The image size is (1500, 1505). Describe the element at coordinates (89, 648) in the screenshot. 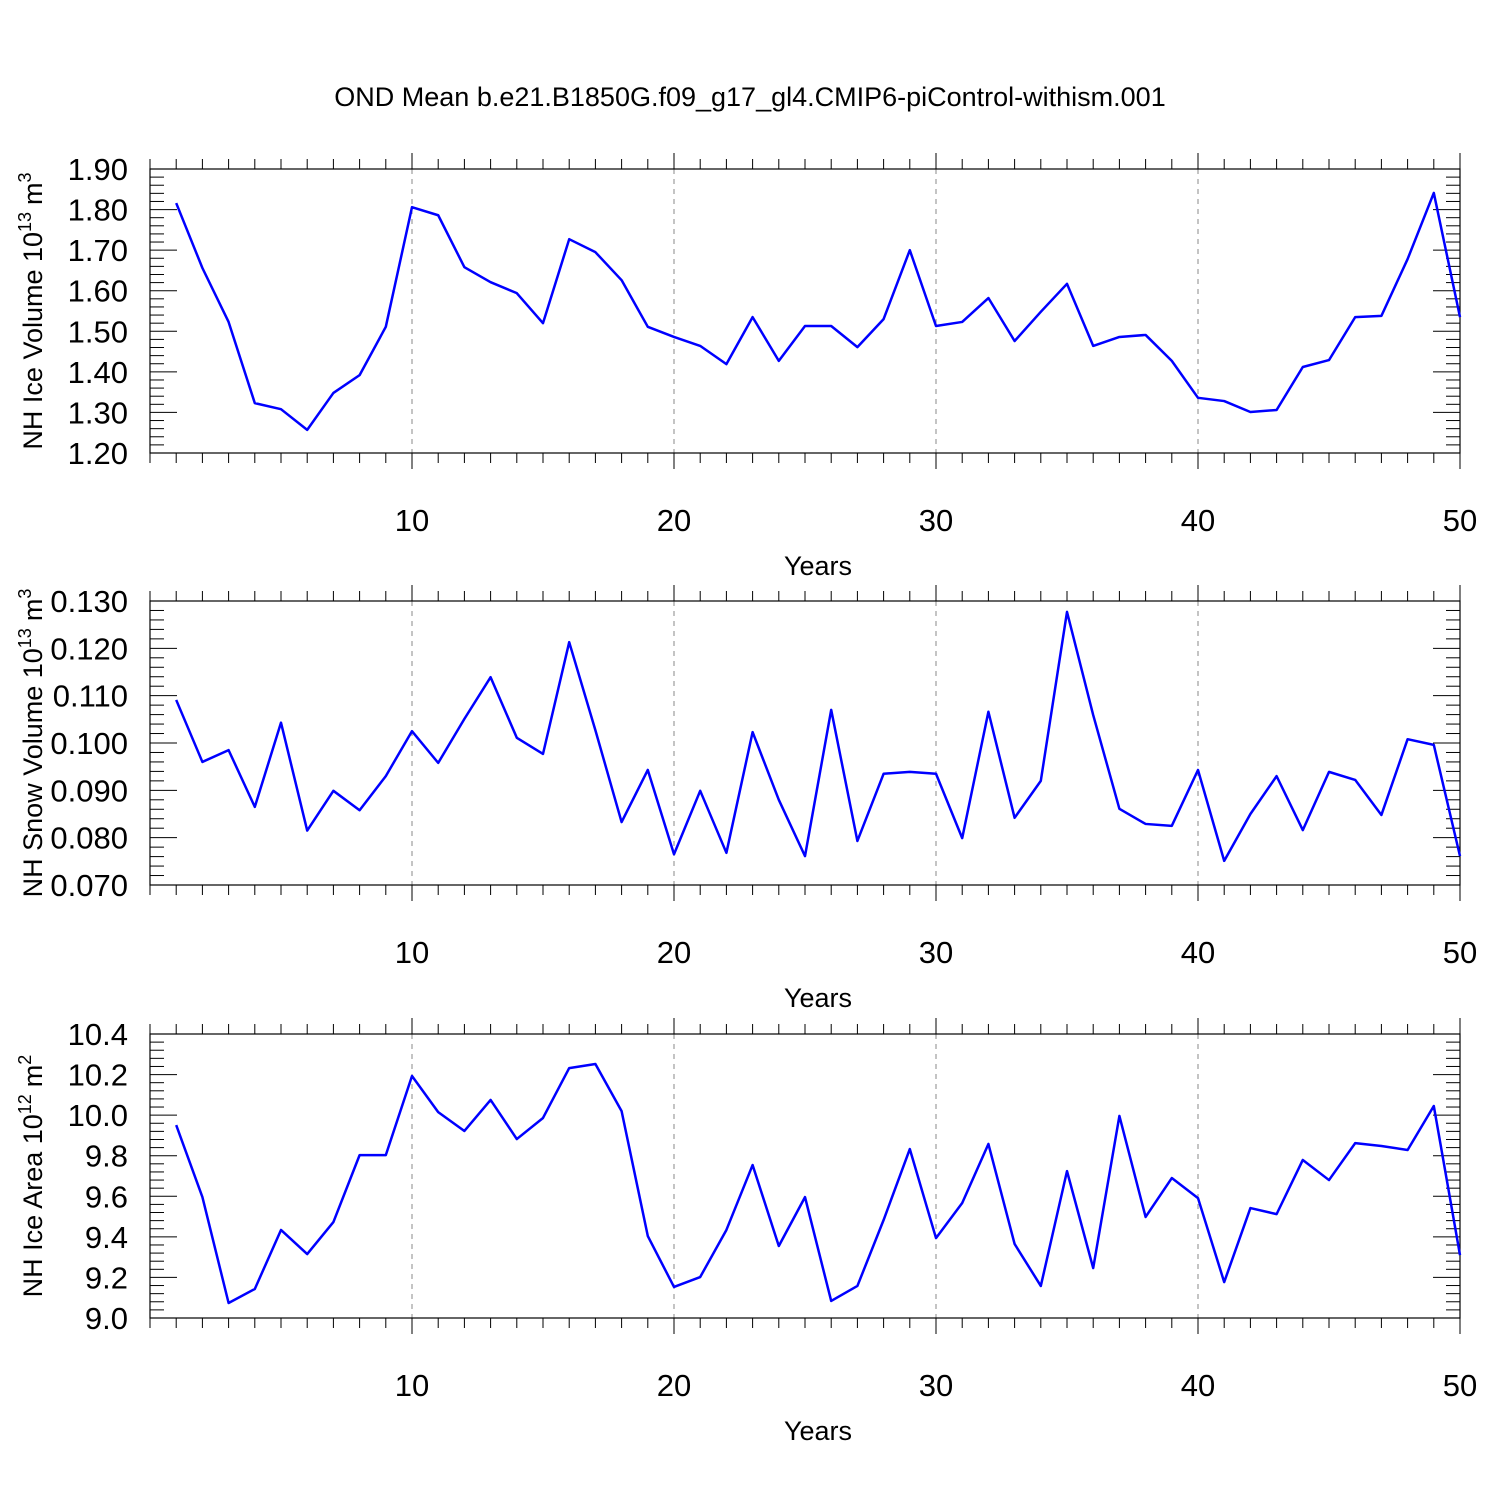

I see `y-tick-label: 0.120` at that location.